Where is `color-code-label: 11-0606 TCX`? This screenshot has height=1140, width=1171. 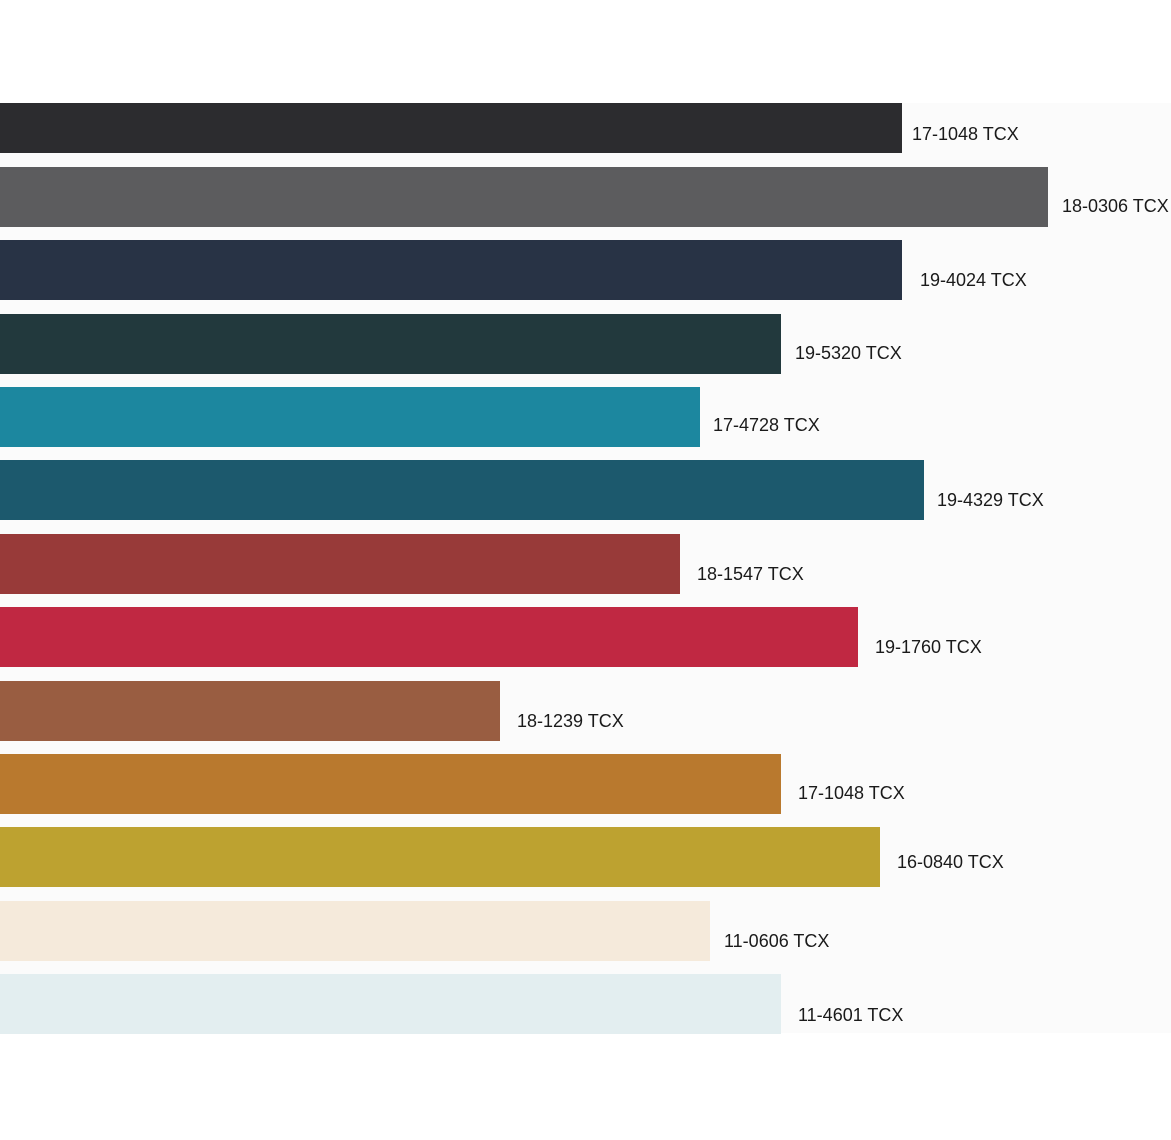
color-code-label: 11-0606 TCX is located at coordinates (777, 941).